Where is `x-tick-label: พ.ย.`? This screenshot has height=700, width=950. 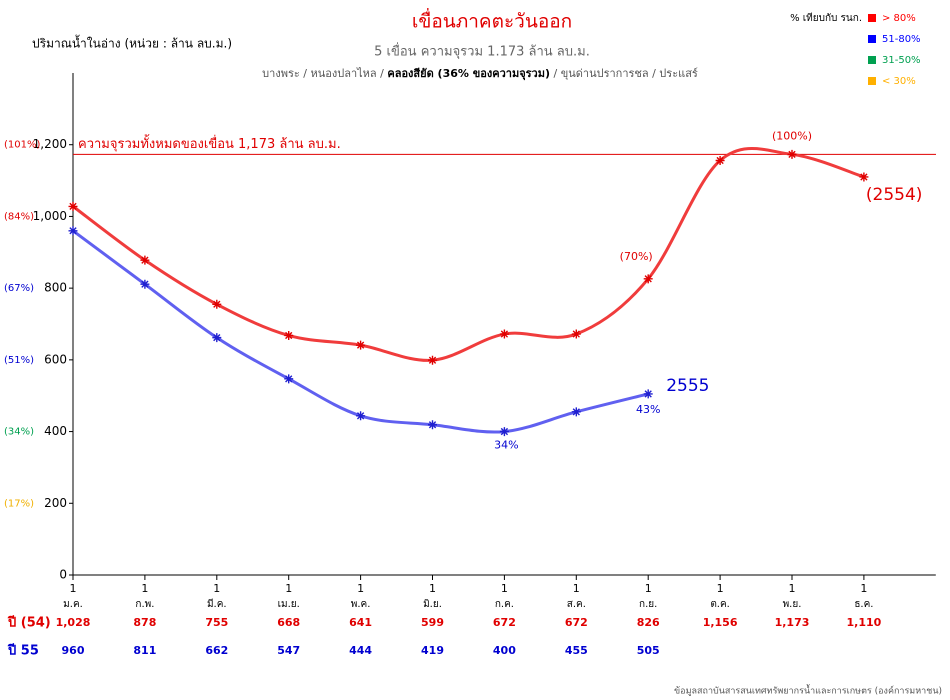
x-tick-label: พ.ย. is located at coordinates (792, 604).